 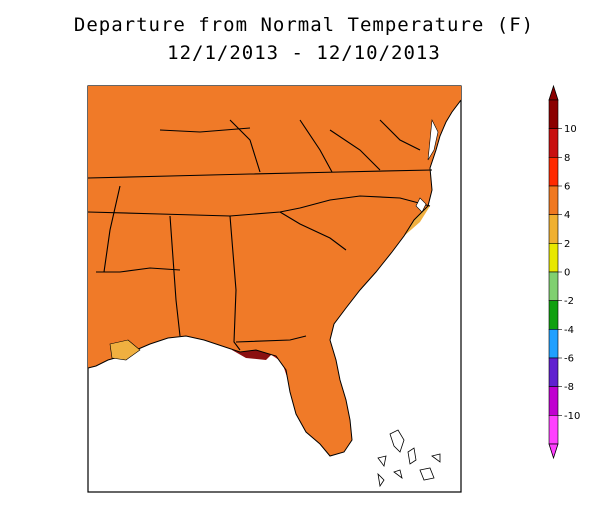 What do you see at coordinates (569, 301) in the screenshot?
I see `legend-tick-label: -2` at bounding box center [569, 301].